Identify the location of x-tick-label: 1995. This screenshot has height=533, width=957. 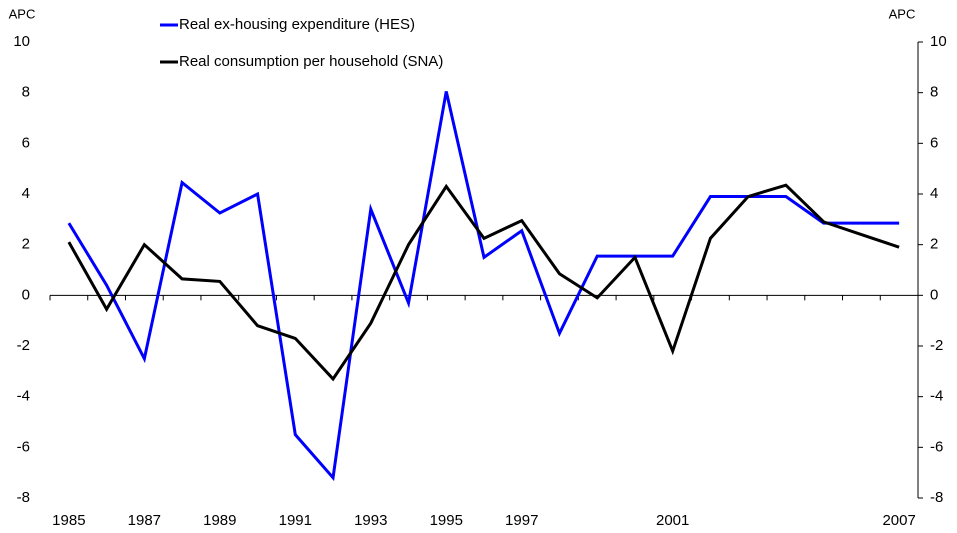
(446, 520).